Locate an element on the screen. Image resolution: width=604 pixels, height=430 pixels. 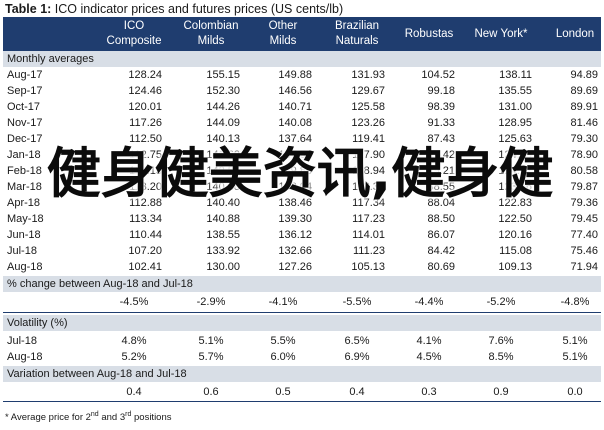
cell-value: 125.58 is located at coordinates (368, 107).